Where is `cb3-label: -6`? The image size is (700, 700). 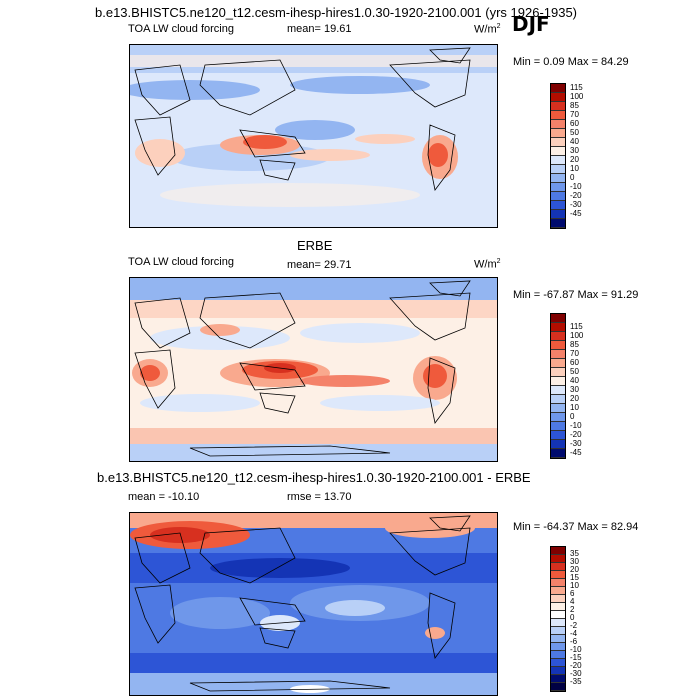
cb3-label: -6 is located at coordinates (574, 641).